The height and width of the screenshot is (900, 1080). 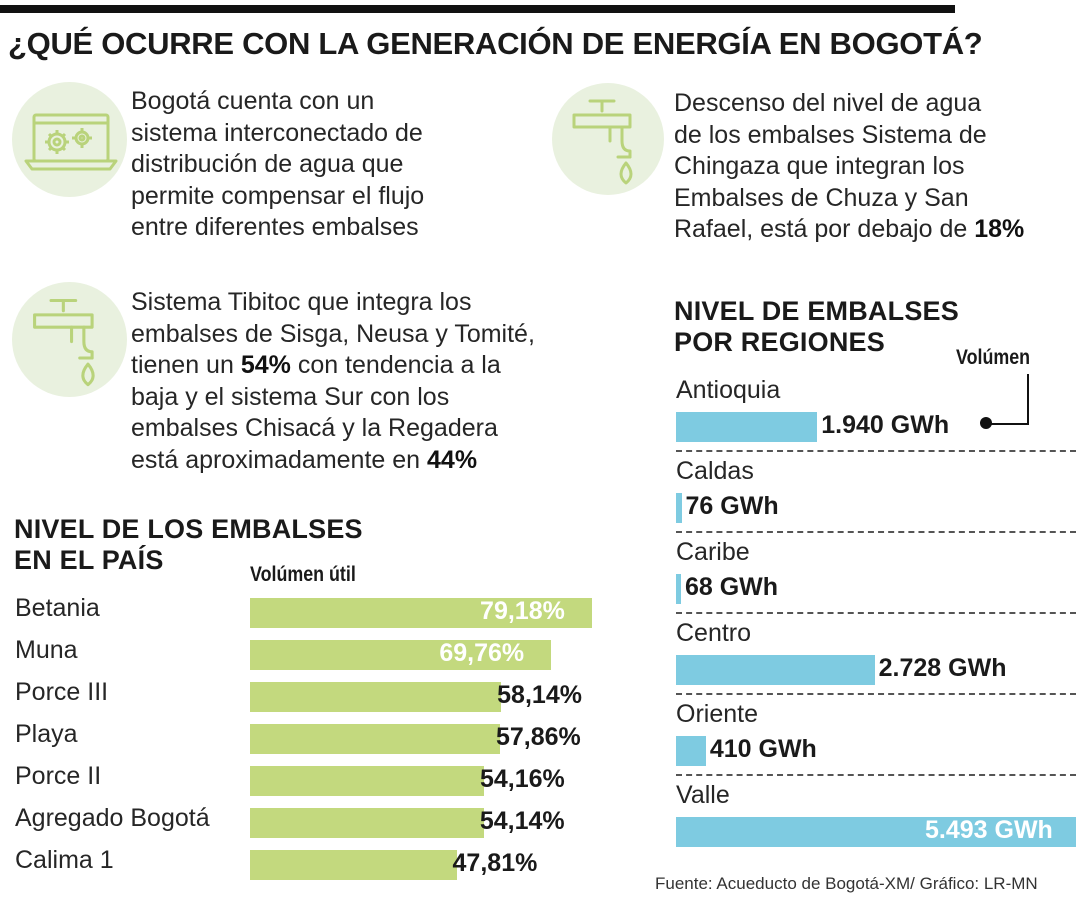 What do you see at coordinates (188, 529) in the screenshot?
I see `chart-title-line: NIVEL DE LOS EMBALSES` at bounding box center [188, 529].